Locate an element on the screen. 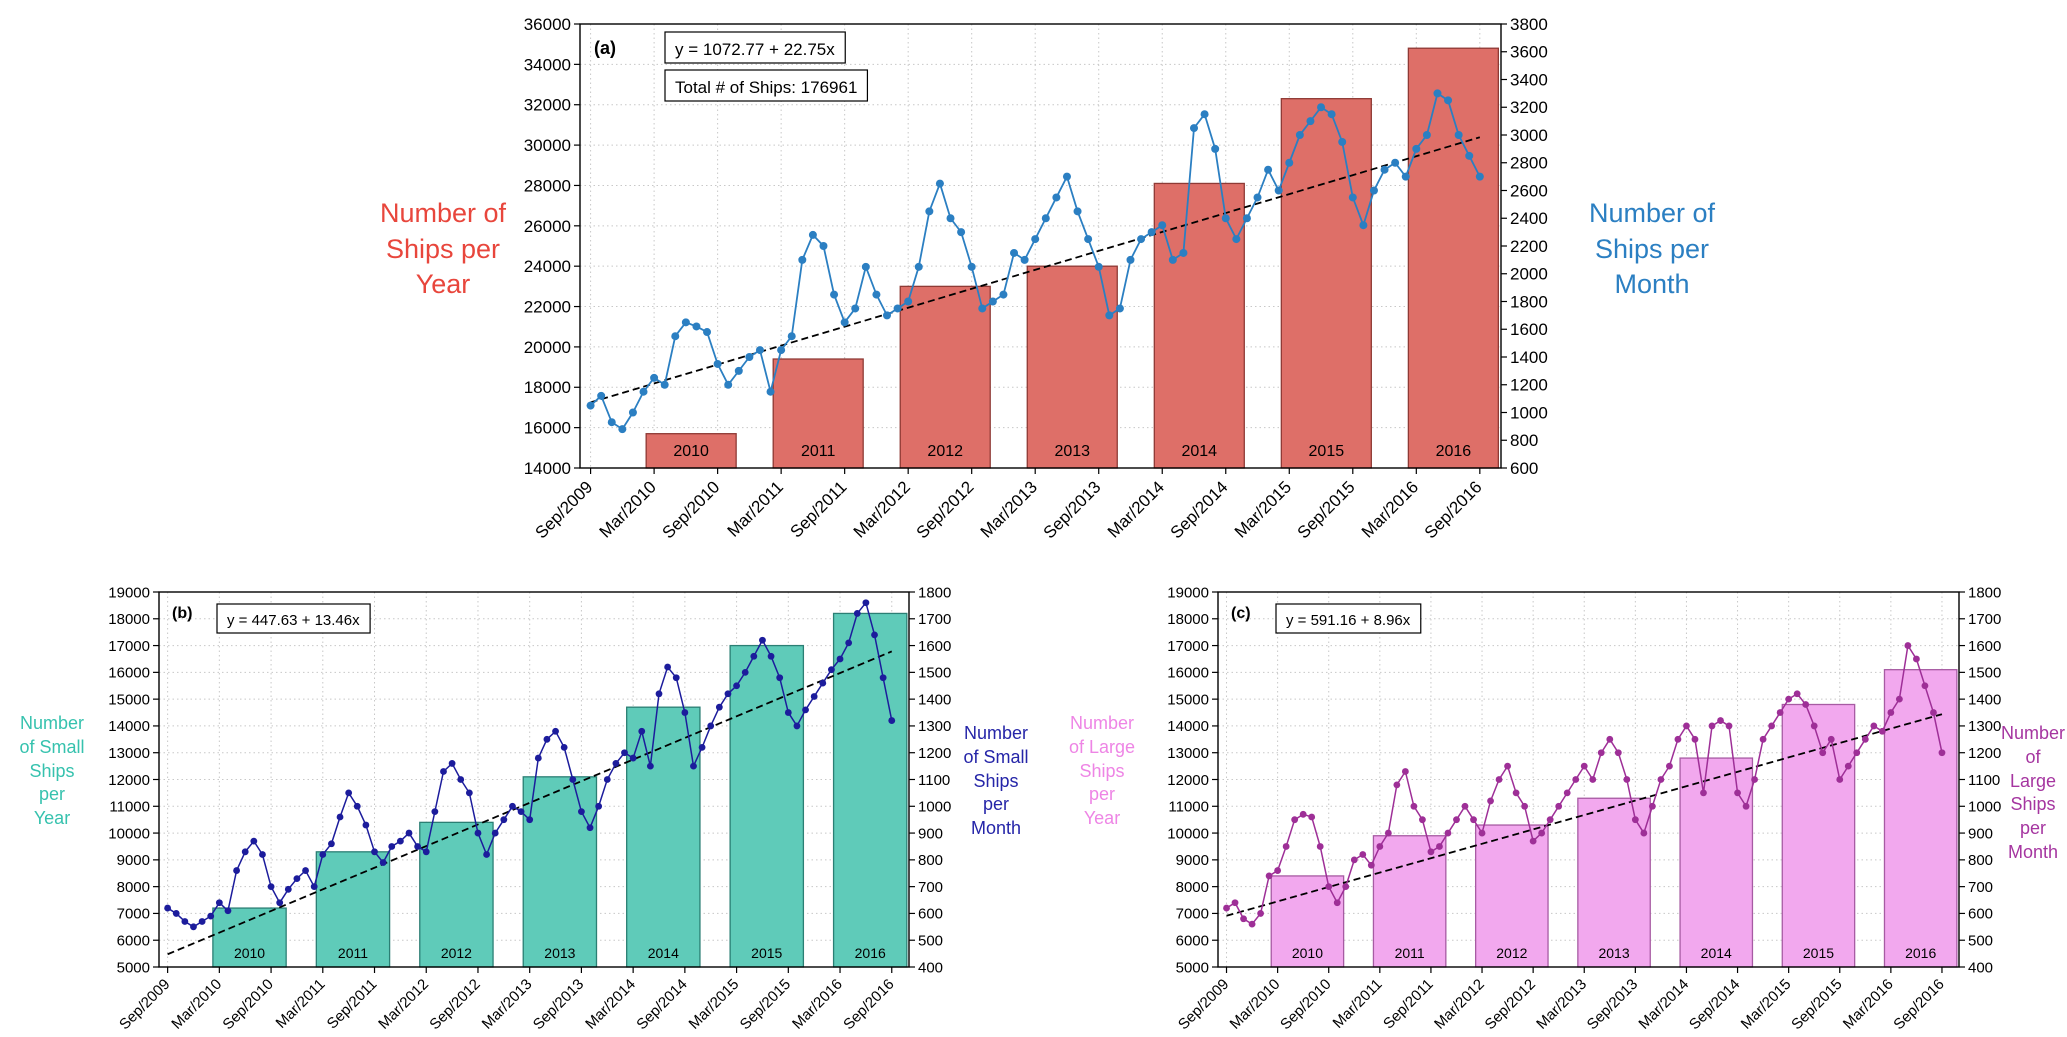  left-tick-label: 19000 is located at coordinates (1188, 592).